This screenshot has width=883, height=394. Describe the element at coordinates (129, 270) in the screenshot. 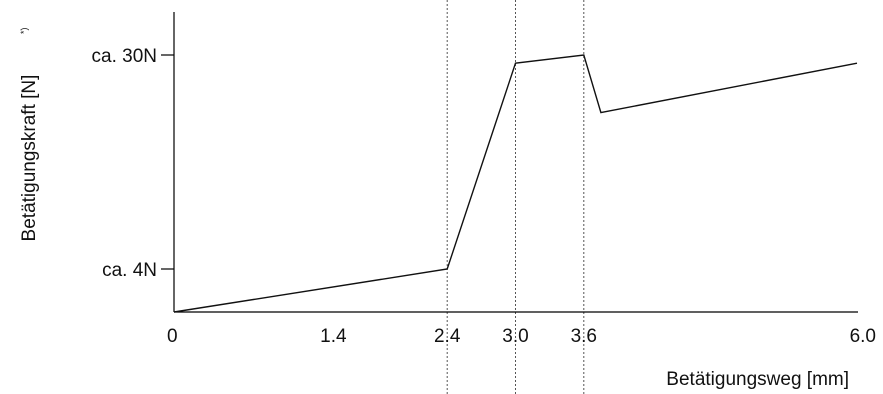

I see `y-tick-label-0: ca. 4N` at that location.